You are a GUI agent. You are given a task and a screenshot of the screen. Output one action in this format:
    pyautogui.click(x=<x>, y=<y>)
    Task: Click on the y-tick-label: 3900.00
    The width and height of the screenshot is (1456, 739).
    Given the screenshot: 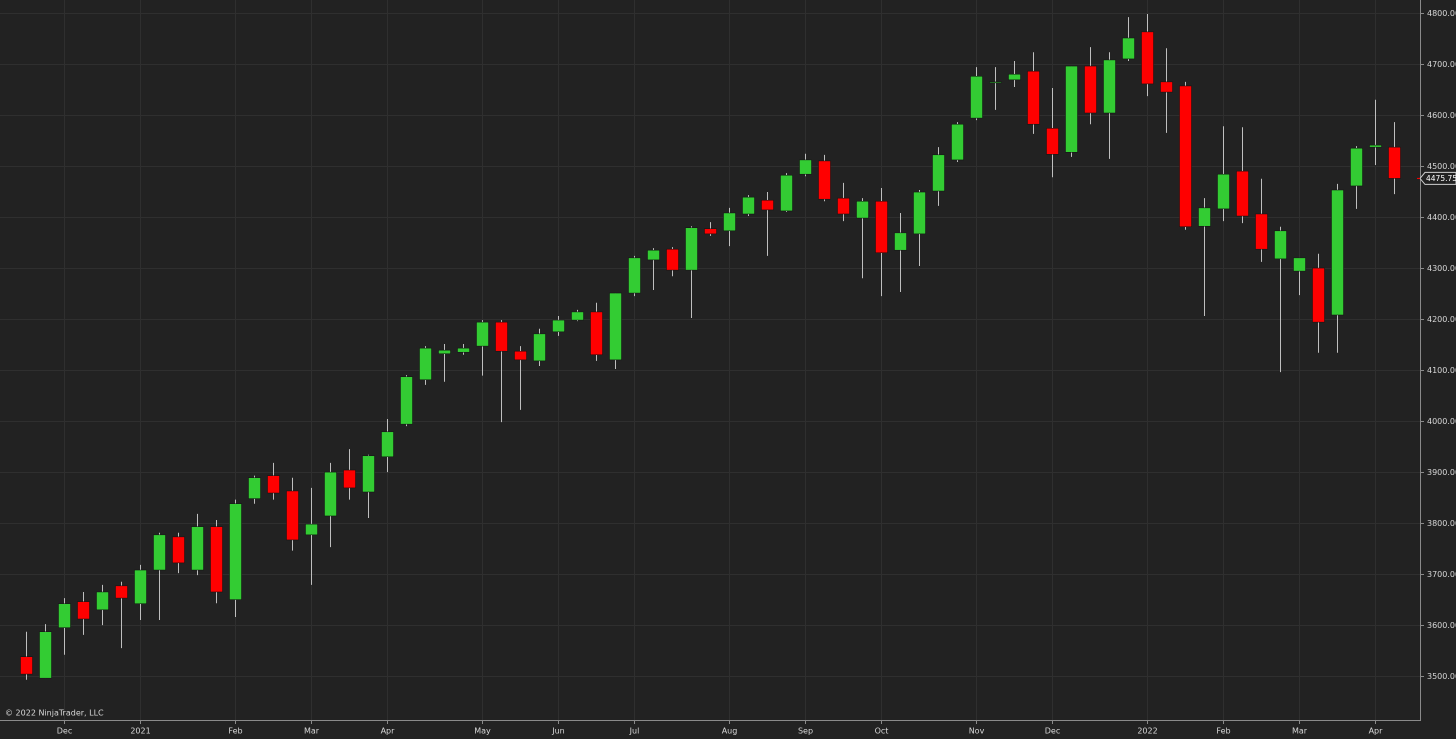 What is the action you would take?
    pyautogui.click(x=1441, y=472)
    